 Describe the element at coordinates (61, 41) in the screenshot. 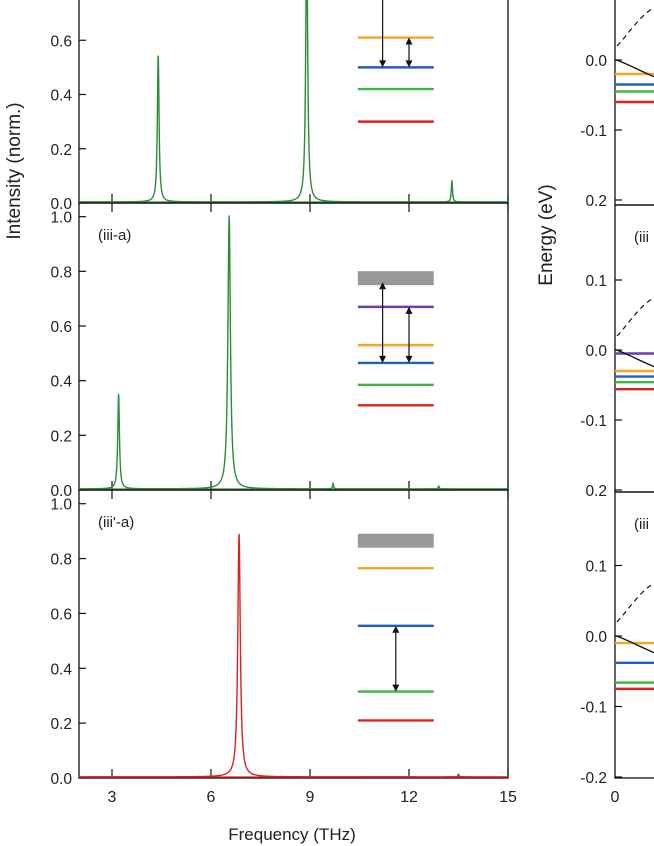

I see `y-tick-label-ii-a: 0.6` at that location.